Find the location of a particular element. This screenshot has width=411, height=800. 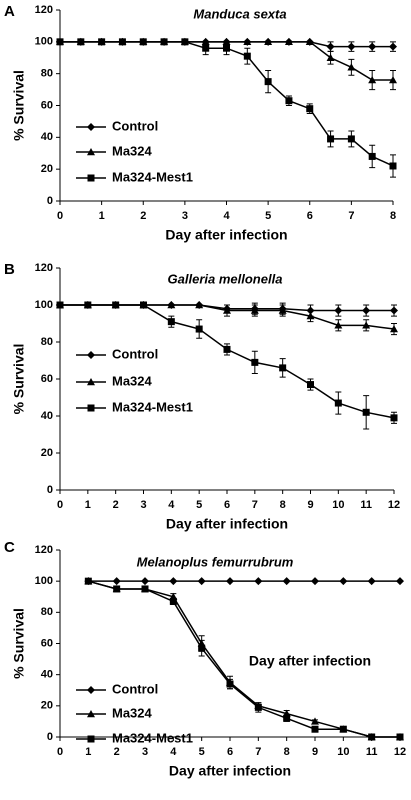

x-tick-label: 10 is located at coordinates (343, 752).